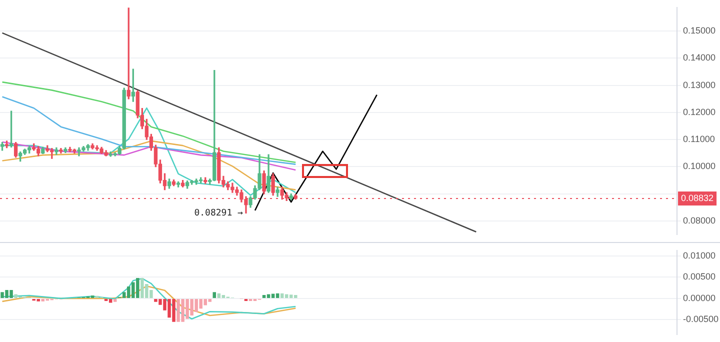 This screenshot has height=342, width=720. I want to click on y-tick-label: 0.11000, so click(699, 139).